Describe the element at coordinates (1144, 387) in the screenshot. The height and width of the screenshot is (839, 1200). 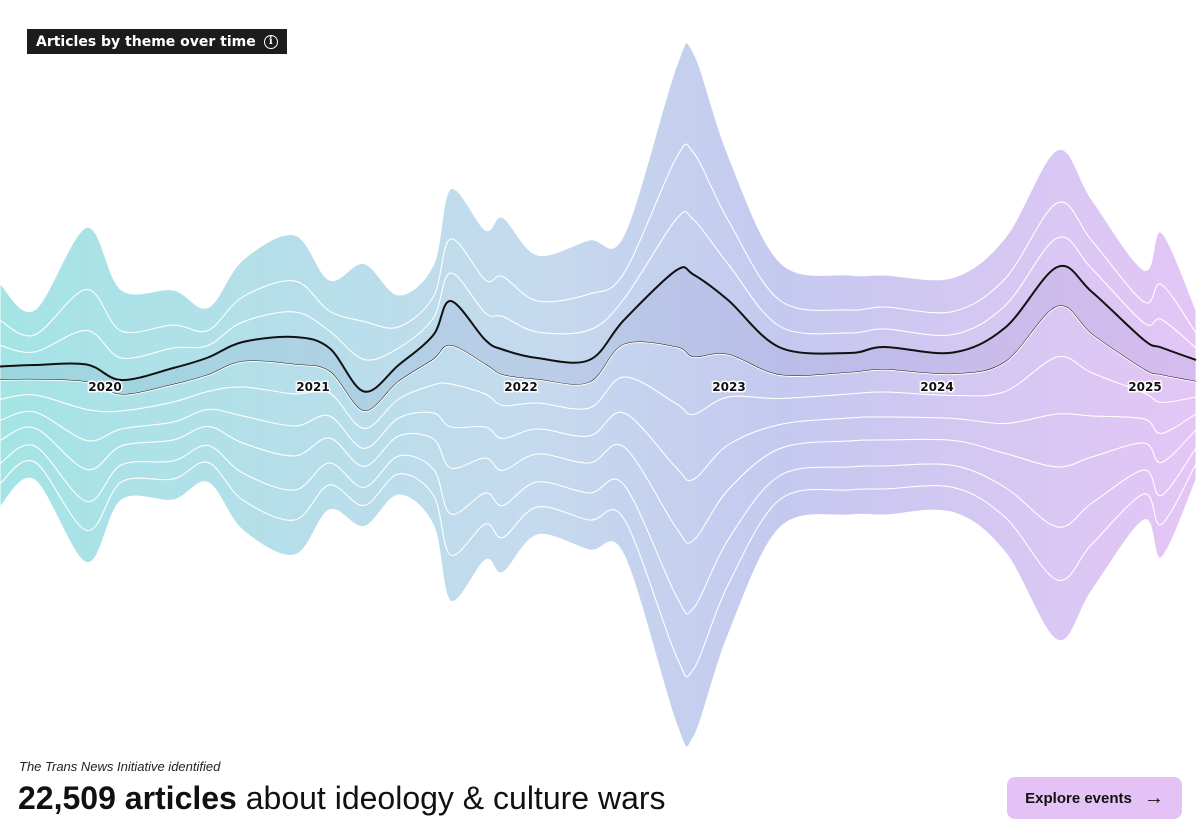
I see `year-label: 2025` at that location.